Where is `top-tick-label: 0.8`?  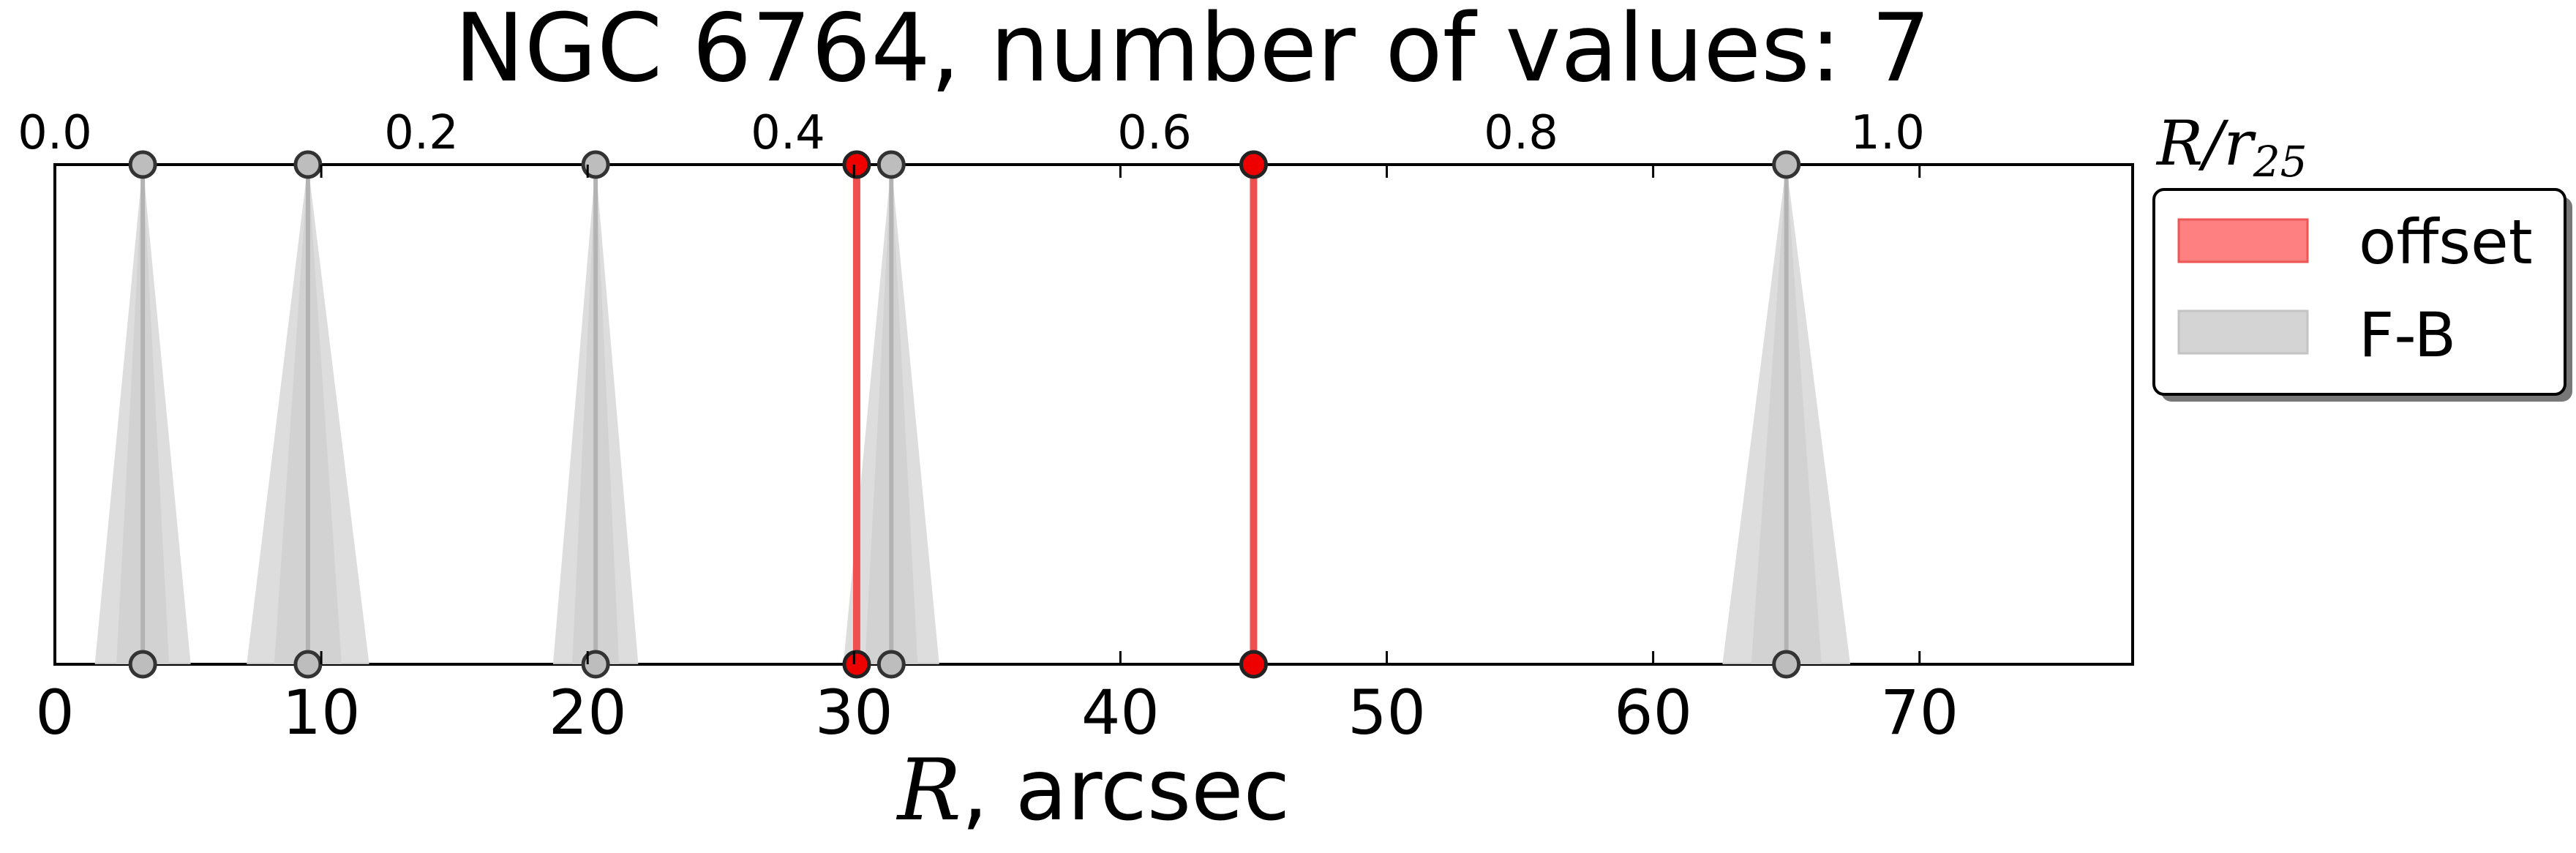 top-tick-label: 0.8 is located at coordinates (1521, 133).